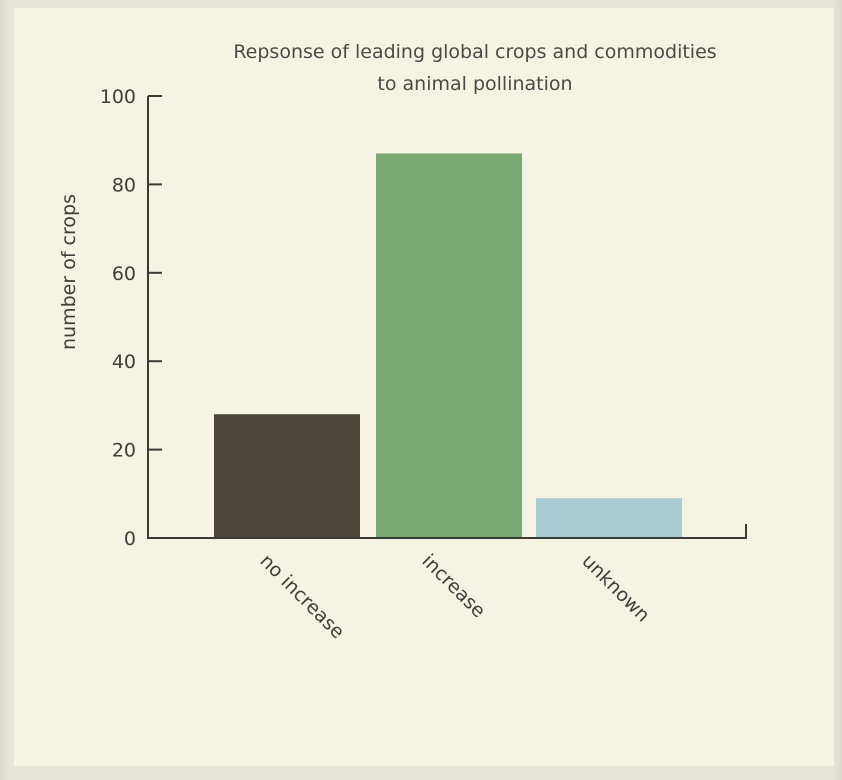  I want to click on category-labels: no increase increase unknown, so click(454, 596).